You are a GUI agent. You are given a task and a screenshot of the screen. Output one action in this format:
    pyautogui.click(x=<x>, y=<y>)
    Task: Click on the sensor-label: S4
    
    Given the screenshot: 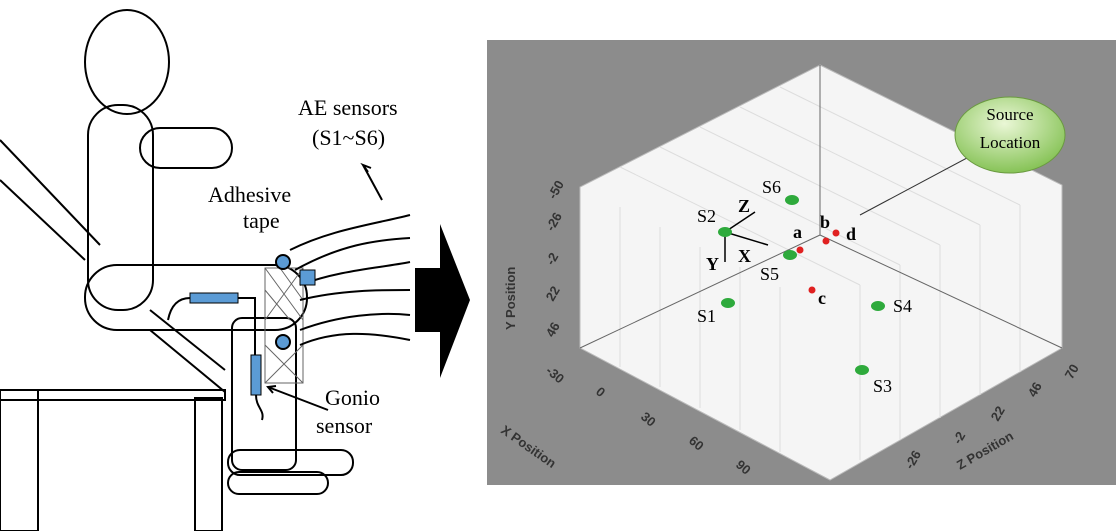 What is the action you would take?
    pyautogui.click(x=902, y=306)
    